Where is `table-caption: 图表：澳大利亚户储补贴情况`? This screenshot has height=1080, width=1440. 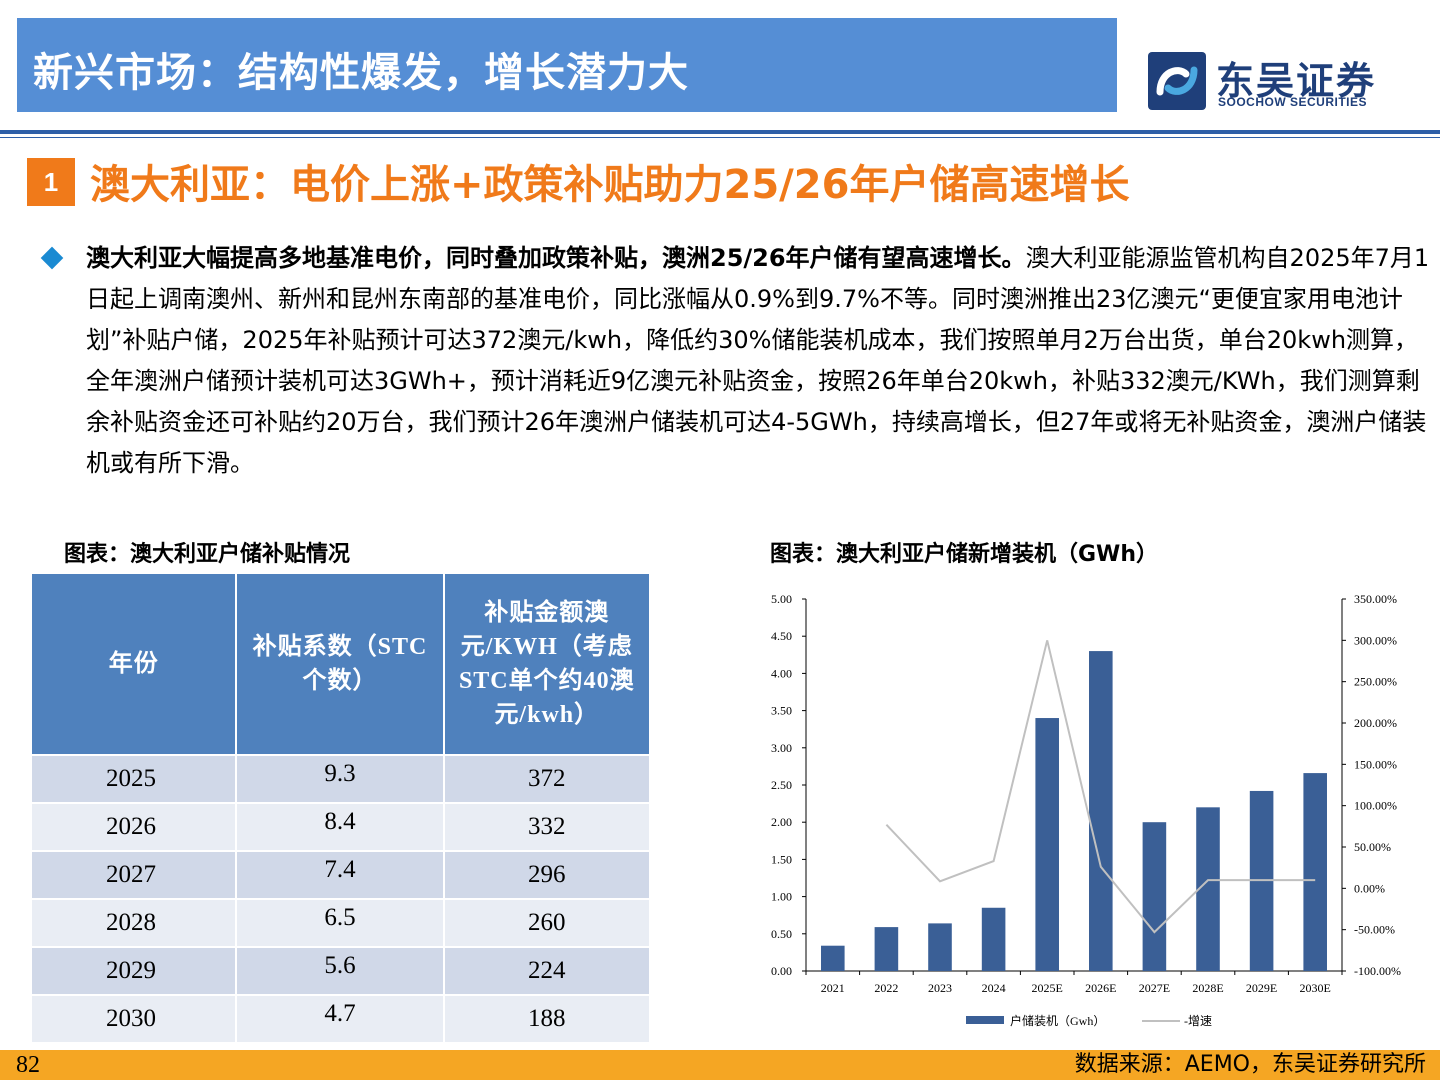 table-caption: 图表：澳大利亚户储补贴情况 is located at coordinates (207, 554).